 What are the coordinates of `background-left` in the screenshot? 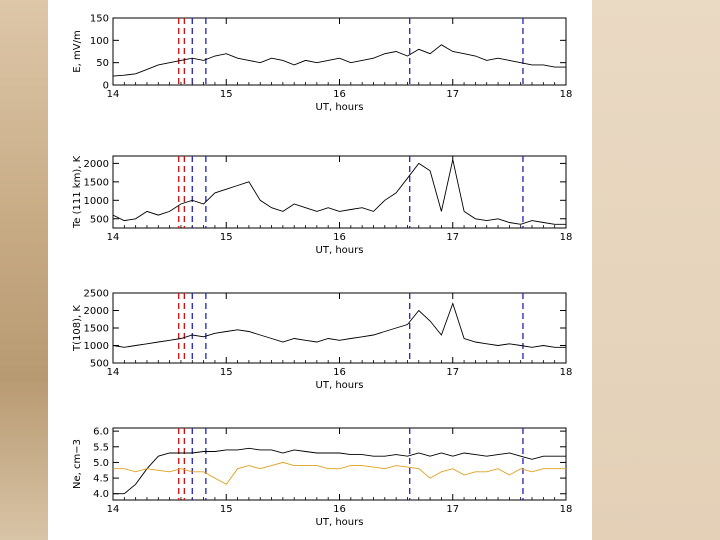 It's located at (24, 270).